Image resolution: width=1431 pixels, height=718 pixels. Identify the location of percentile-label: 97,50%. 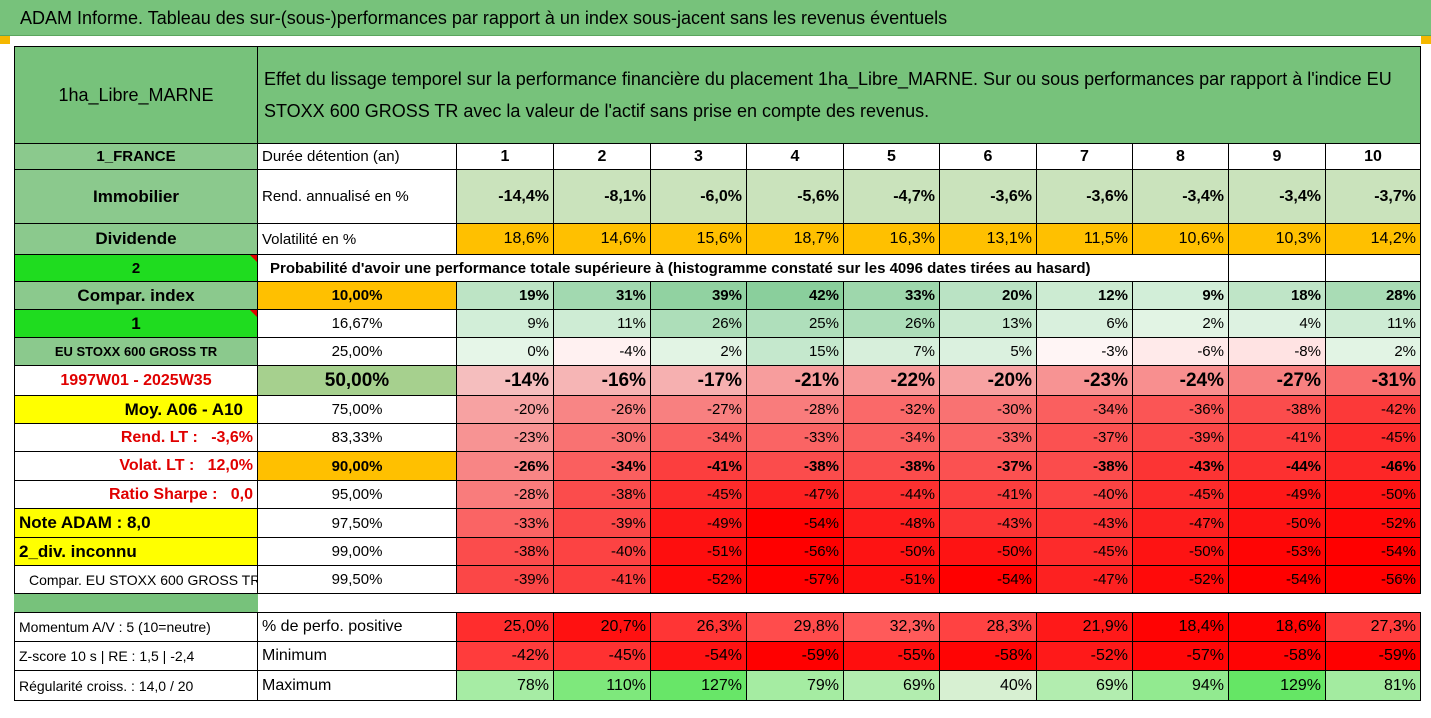
(357, 523).